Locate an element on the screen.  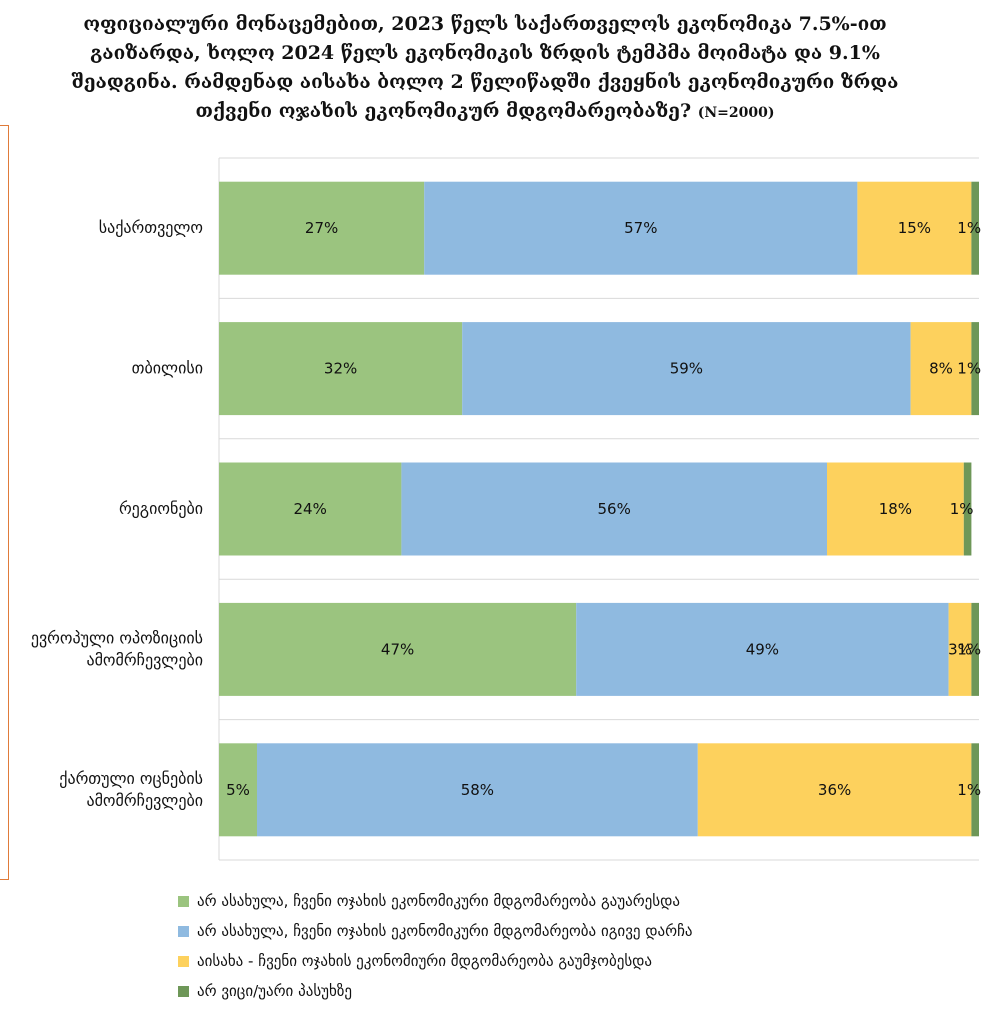
data-label: 56% is located at coordinates (614, 509).